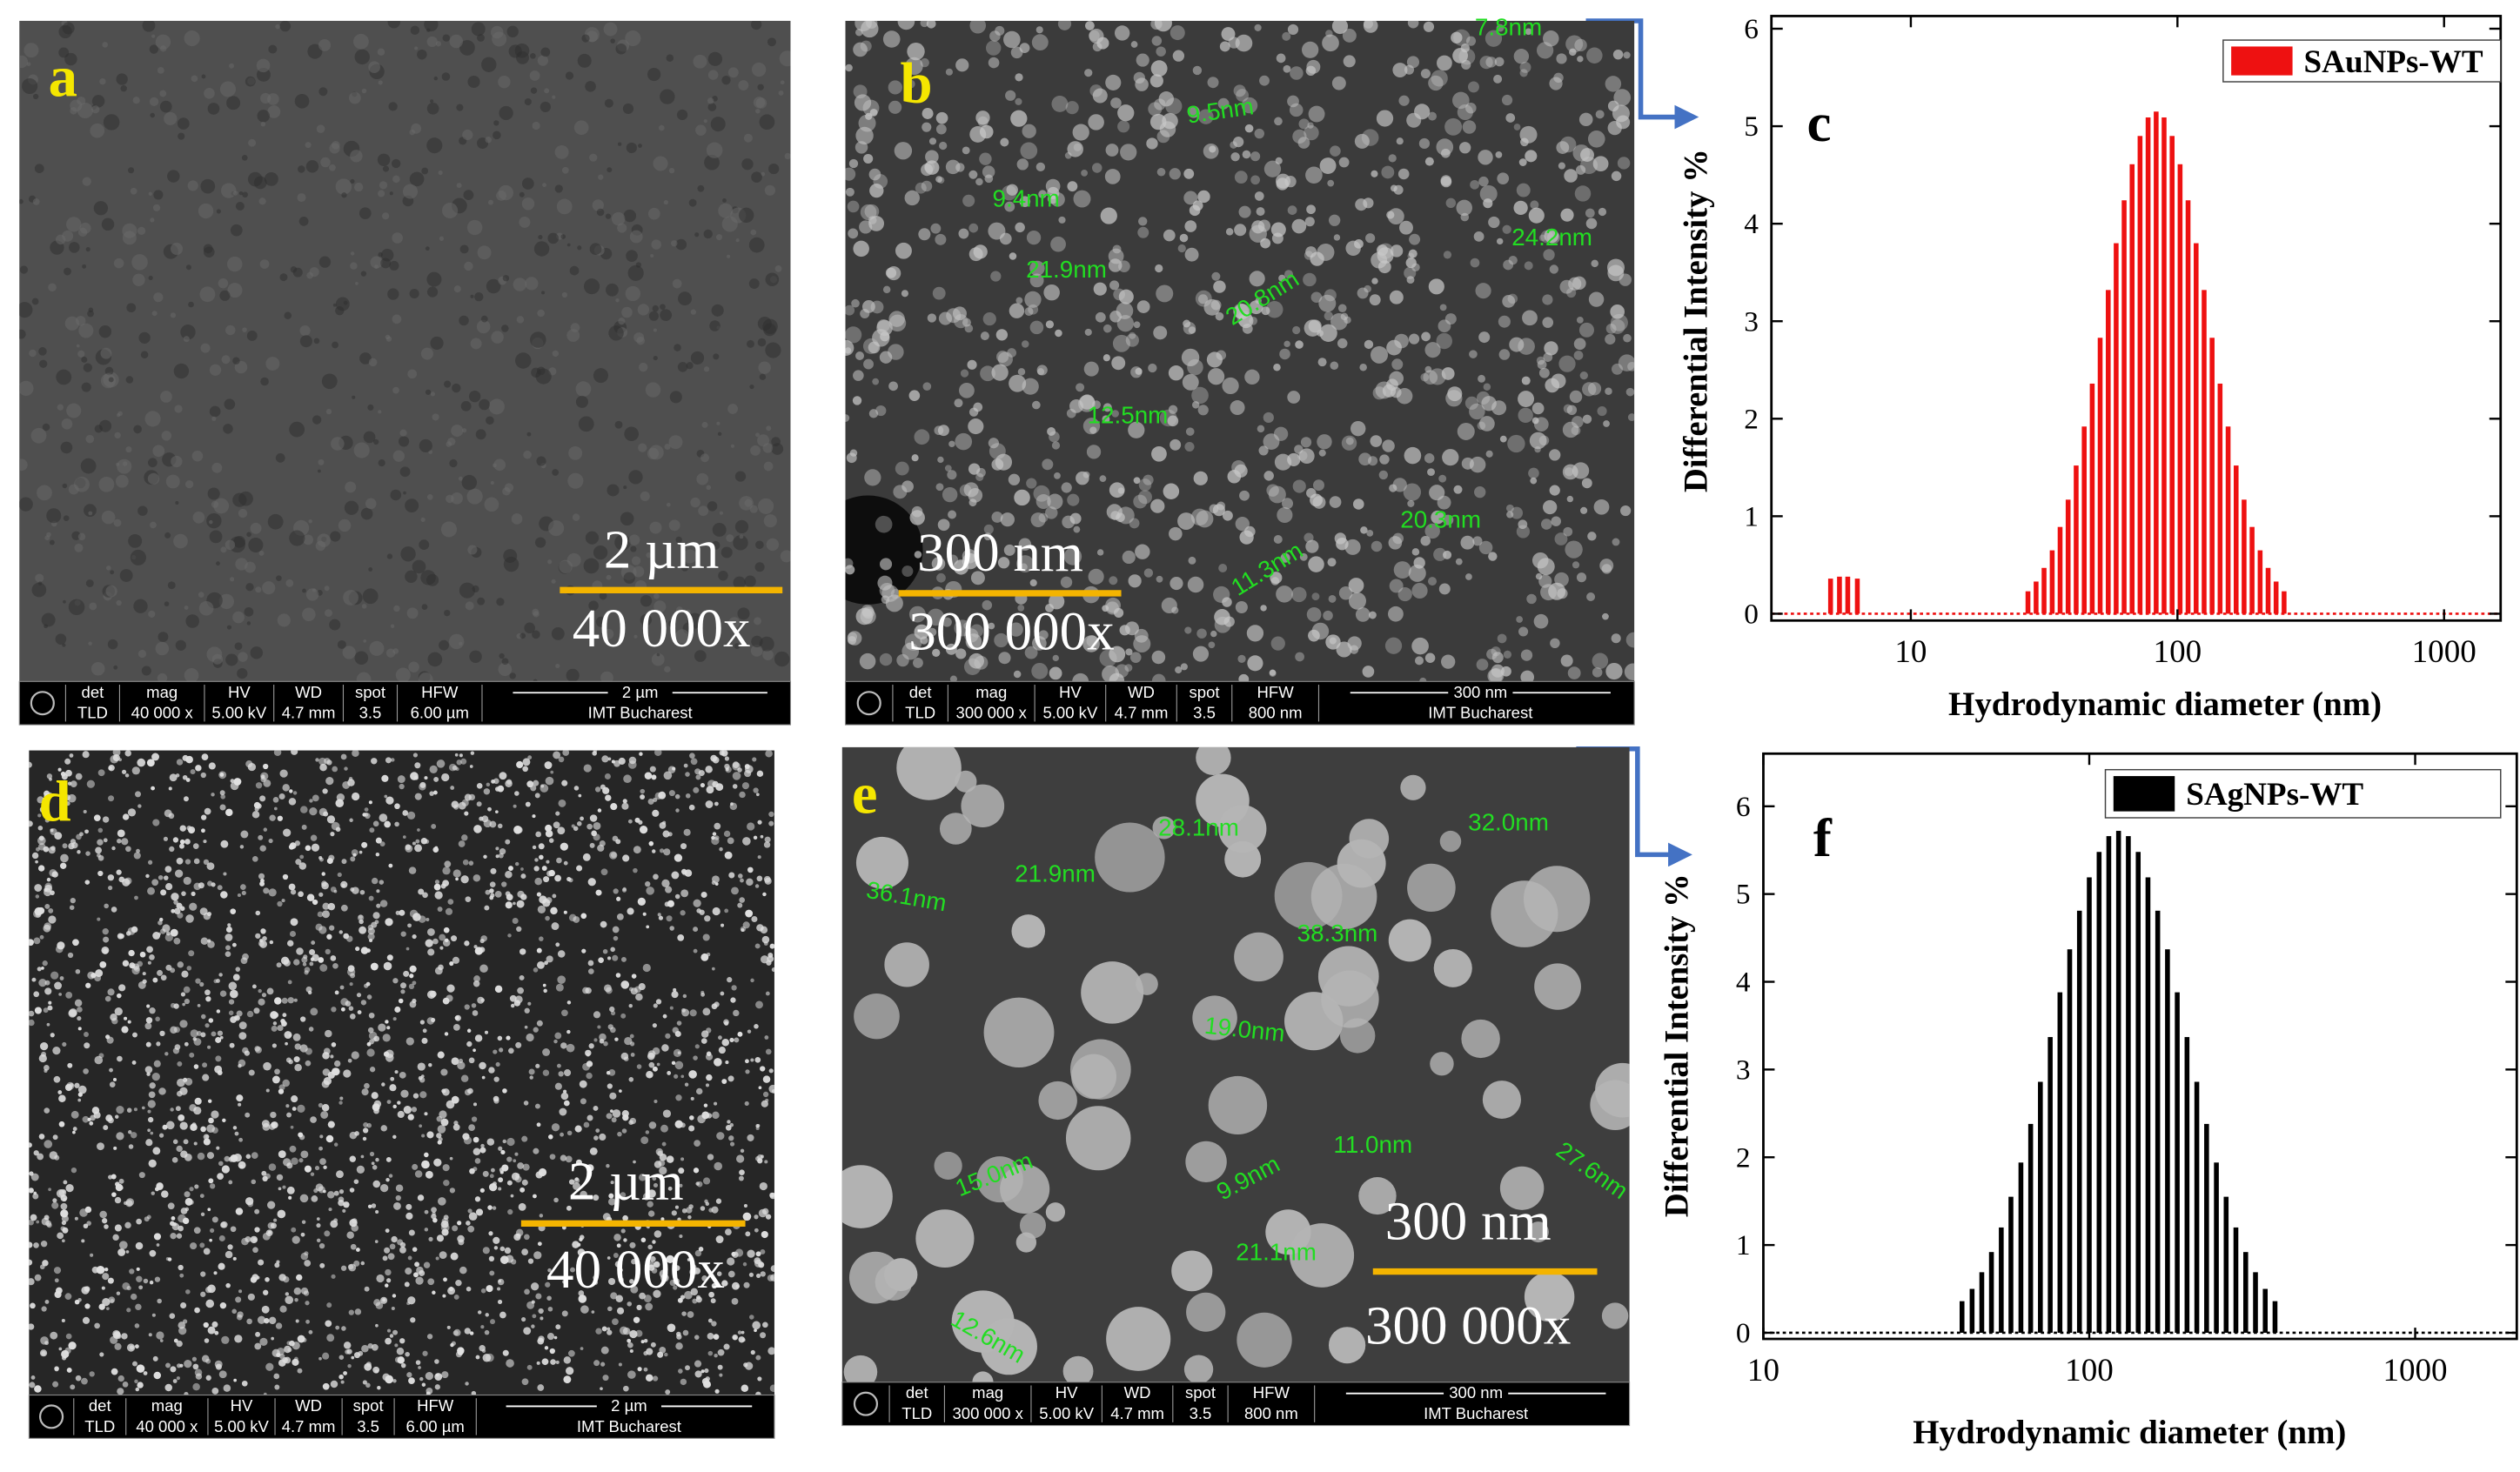 This screenshot has height=1472, width=2520. What do you see at coordinates (1235, 1064) in the screenshot?
I see `sem-texture` at bounding box center [1235, 1064].